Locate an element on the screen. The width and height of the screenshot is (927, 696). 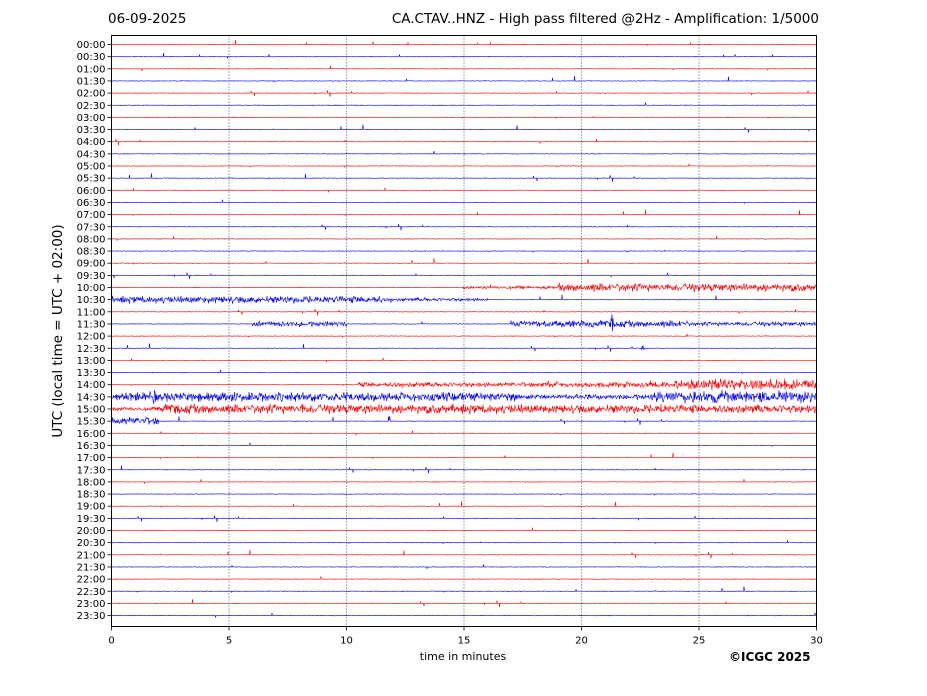
y-tick-label: 09:00 is located at coordinates (91, 264).